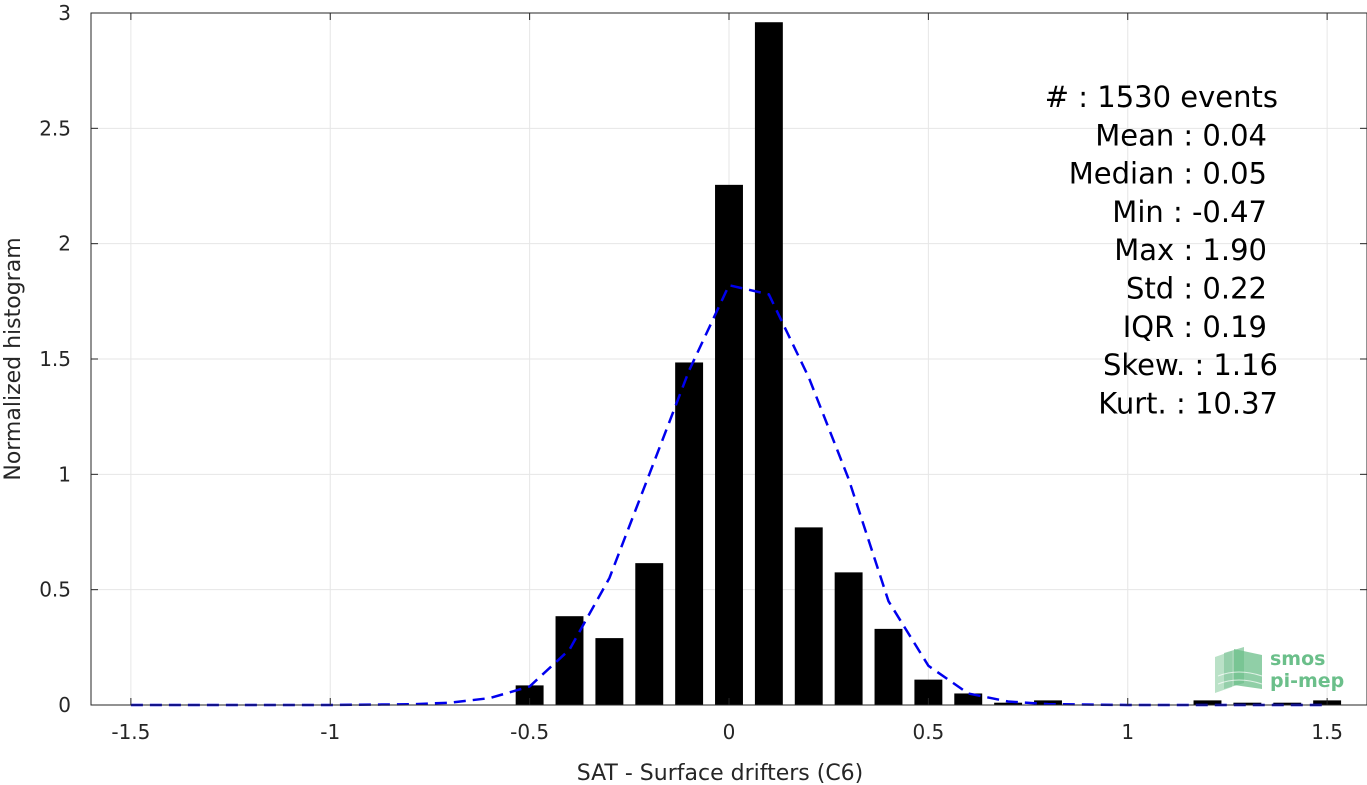 The image size is (1367, 785). Describe the element at coordinates (1188, 403) in the screenshot. I see `stats-line: Kurt. : 10.37` at that location.